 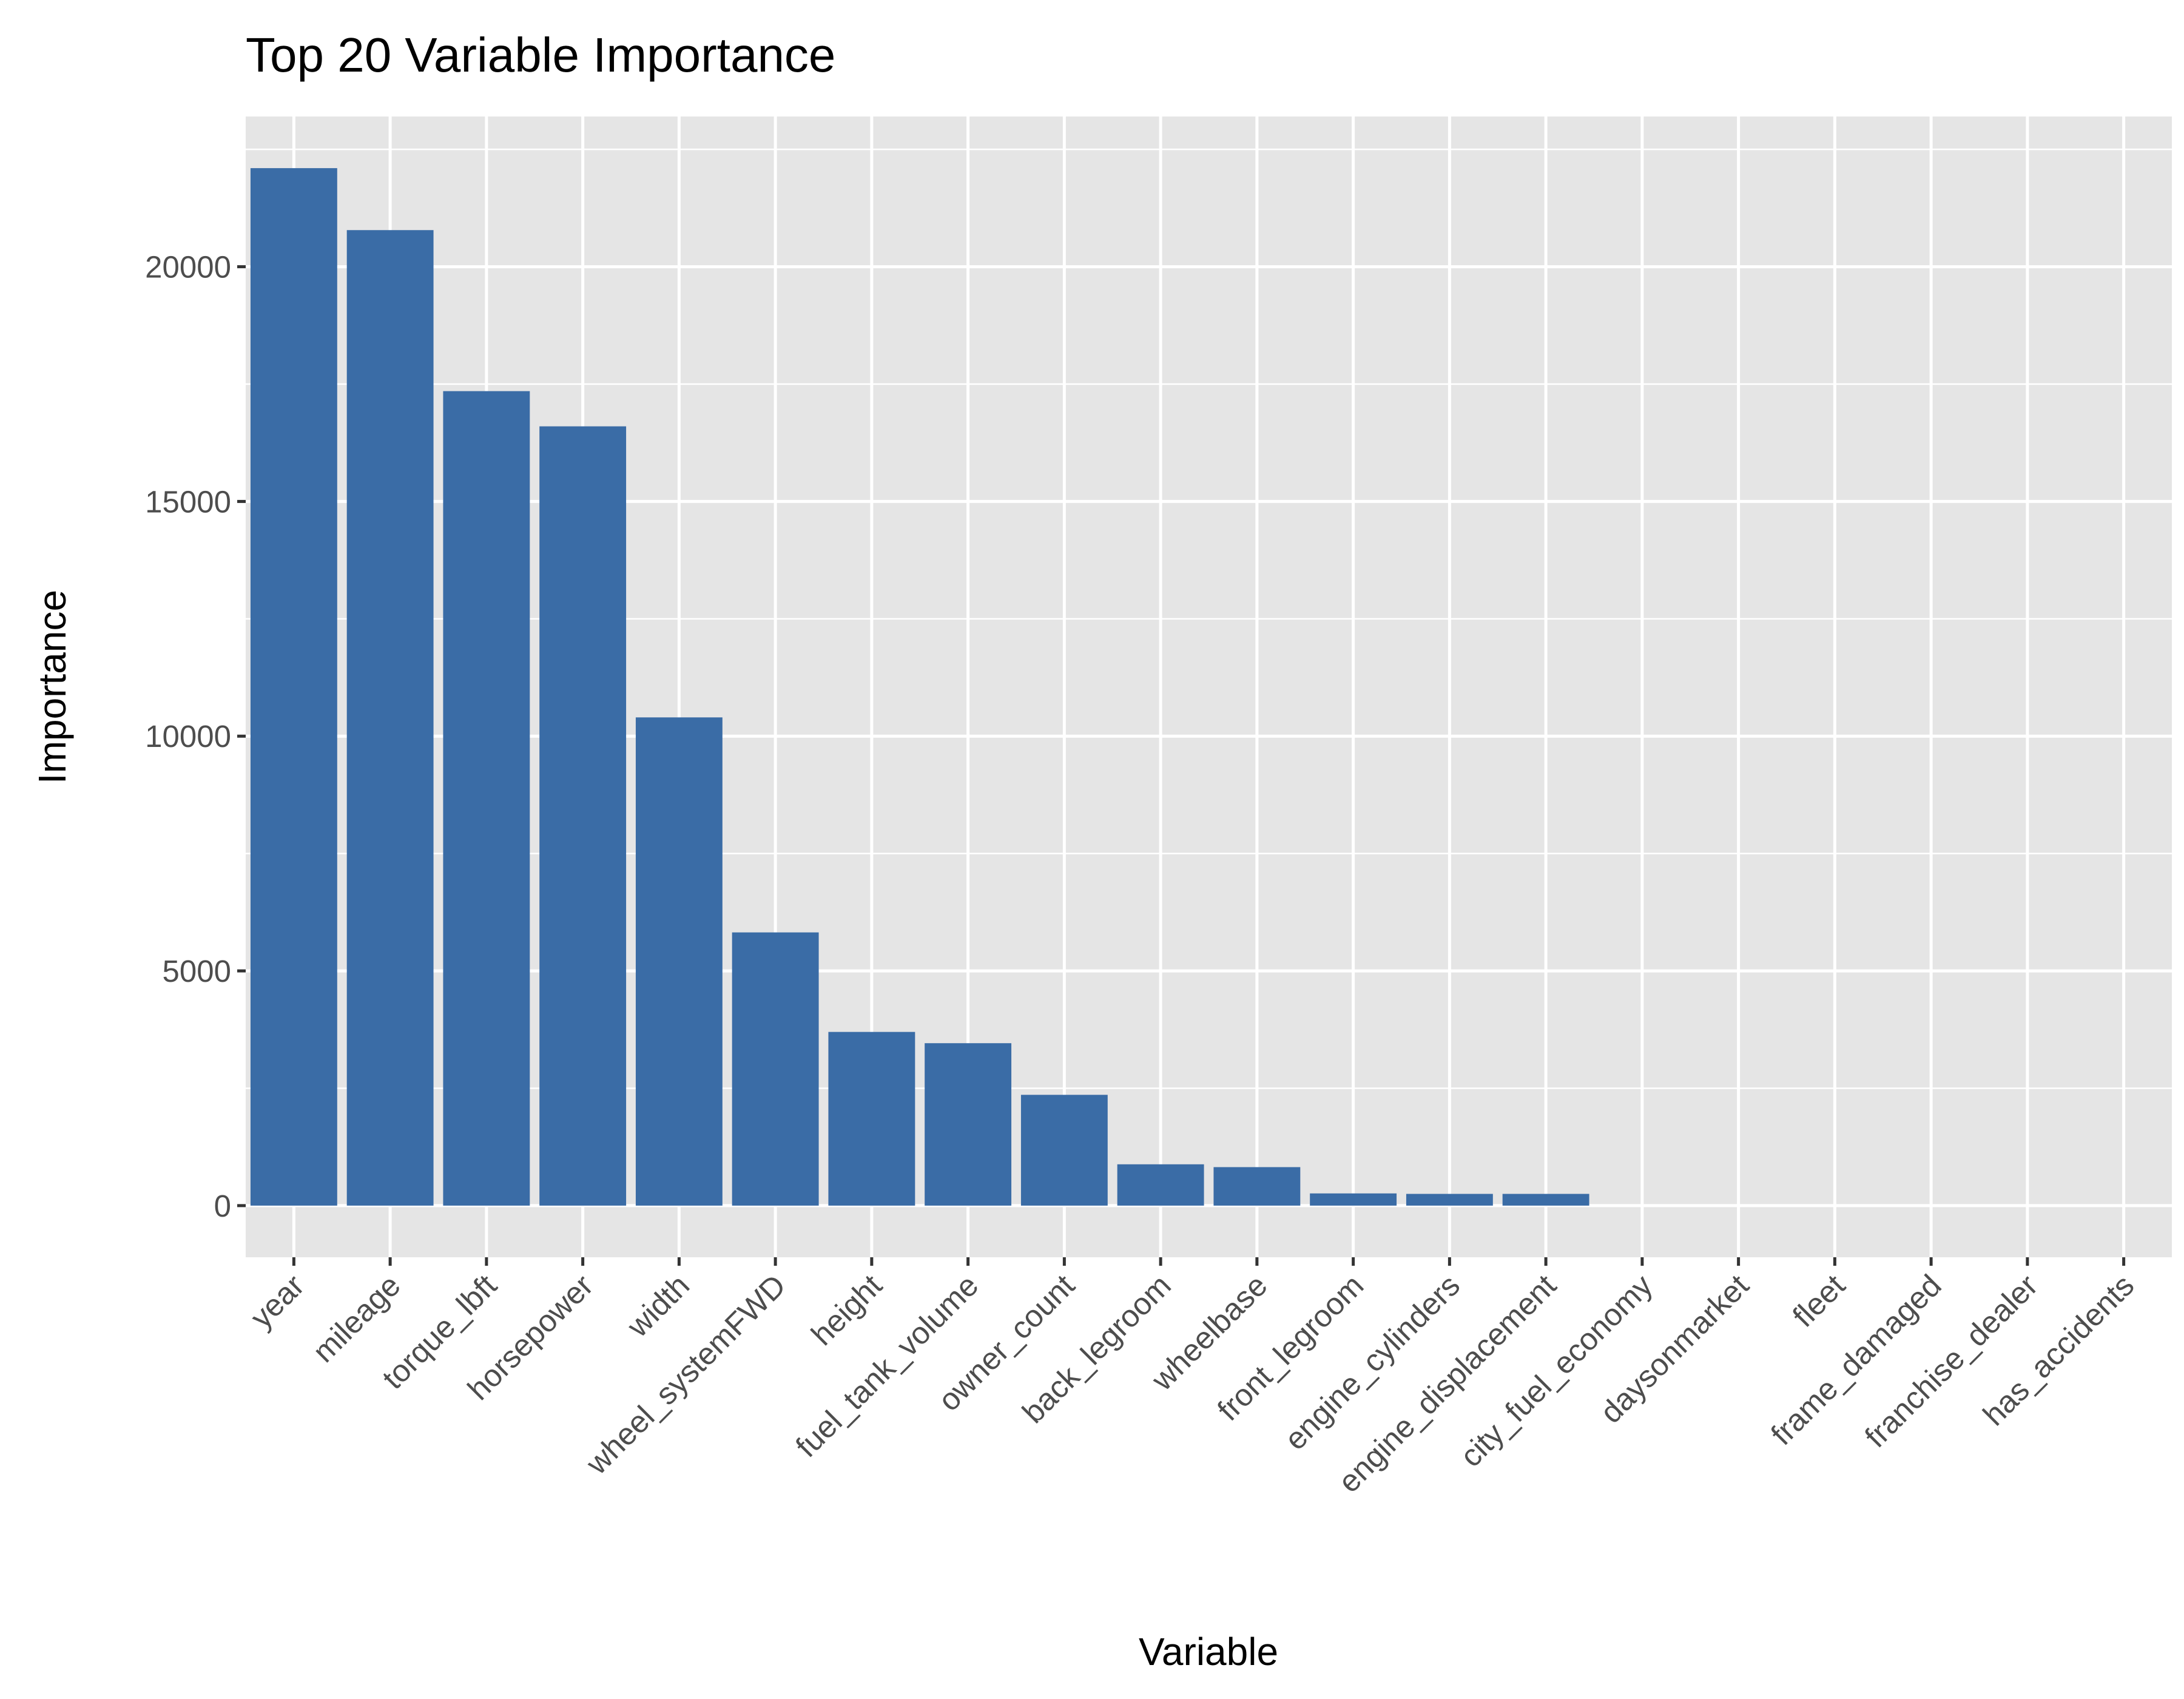 I want to click on y-tick-label: 20000, so click(x=188, y=267).